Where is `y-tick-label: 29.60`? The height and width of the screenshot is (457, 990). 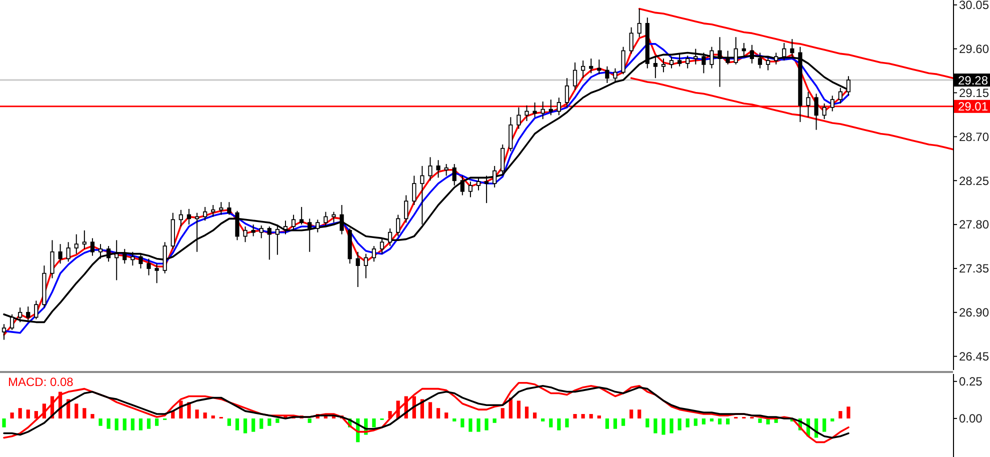
y-tick-label: 29.60 is located at coordinates (974, 49).